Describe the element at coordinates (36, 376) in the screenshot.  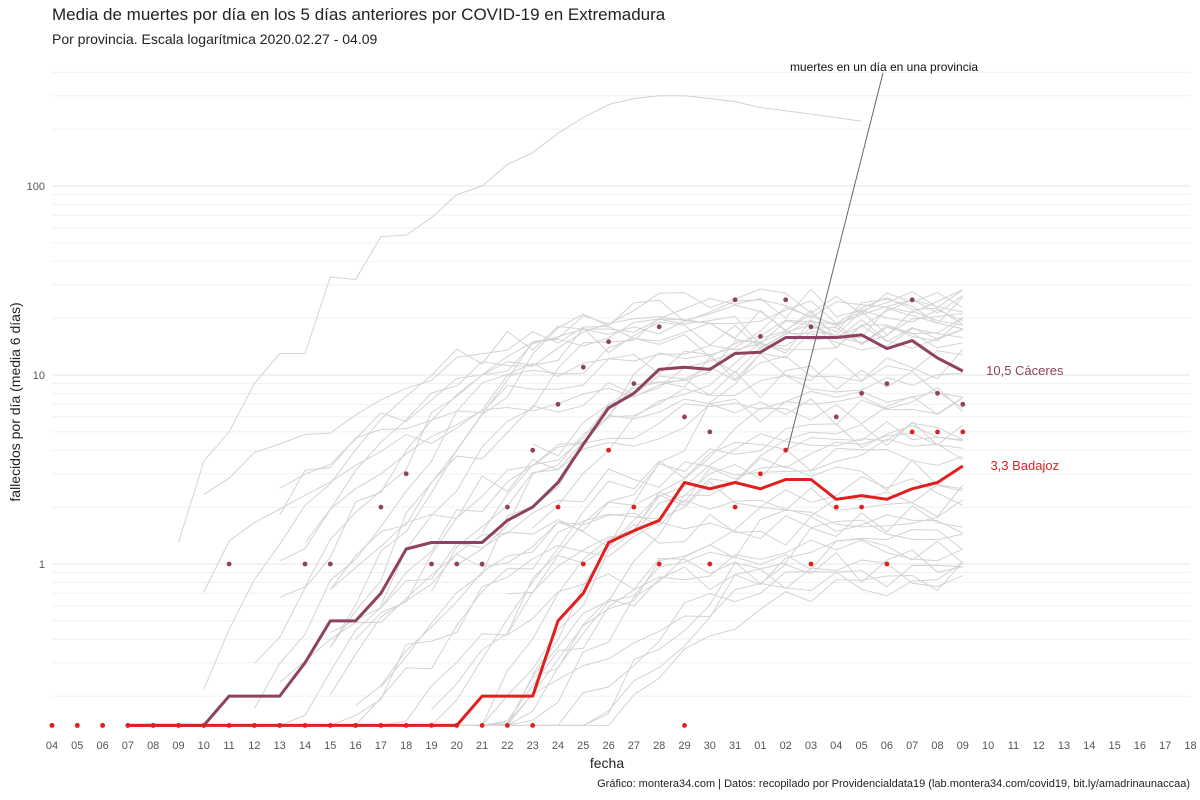
I see `y-tick-labels: 1 10 100` at that location.